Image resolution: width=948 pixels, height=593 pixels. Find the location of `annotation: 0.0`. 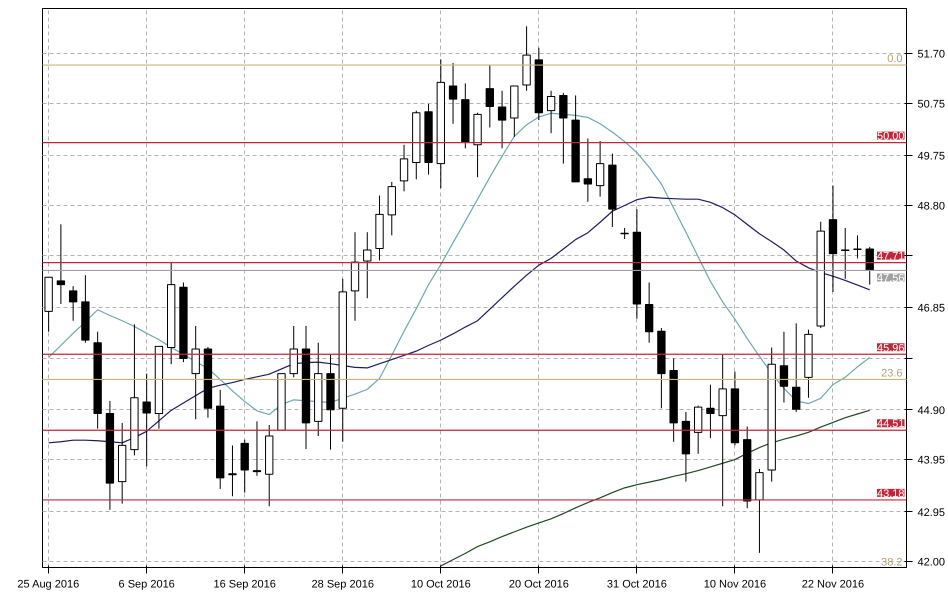

annotation: 0.0 is located at coordinates (895, 59).